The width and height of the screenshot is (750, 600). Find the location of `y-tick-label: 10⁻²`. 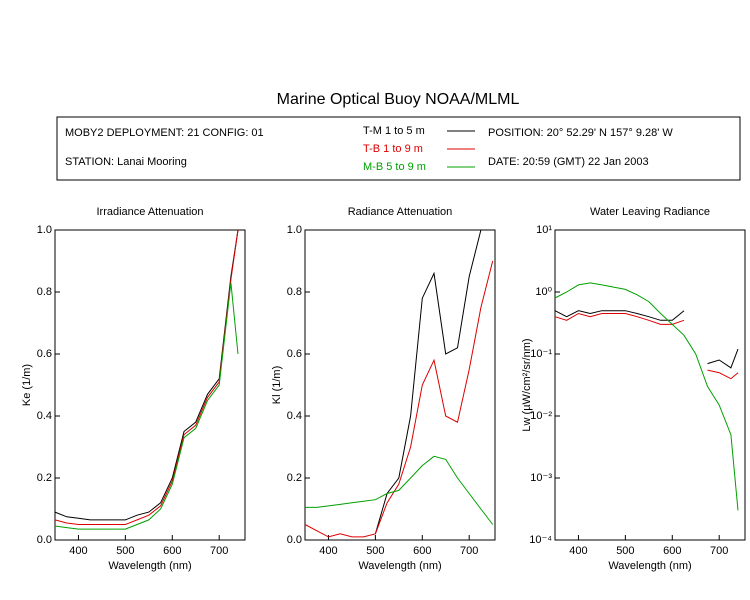

y-tick-label: 10⁻² is located at coordinates (541, 416).